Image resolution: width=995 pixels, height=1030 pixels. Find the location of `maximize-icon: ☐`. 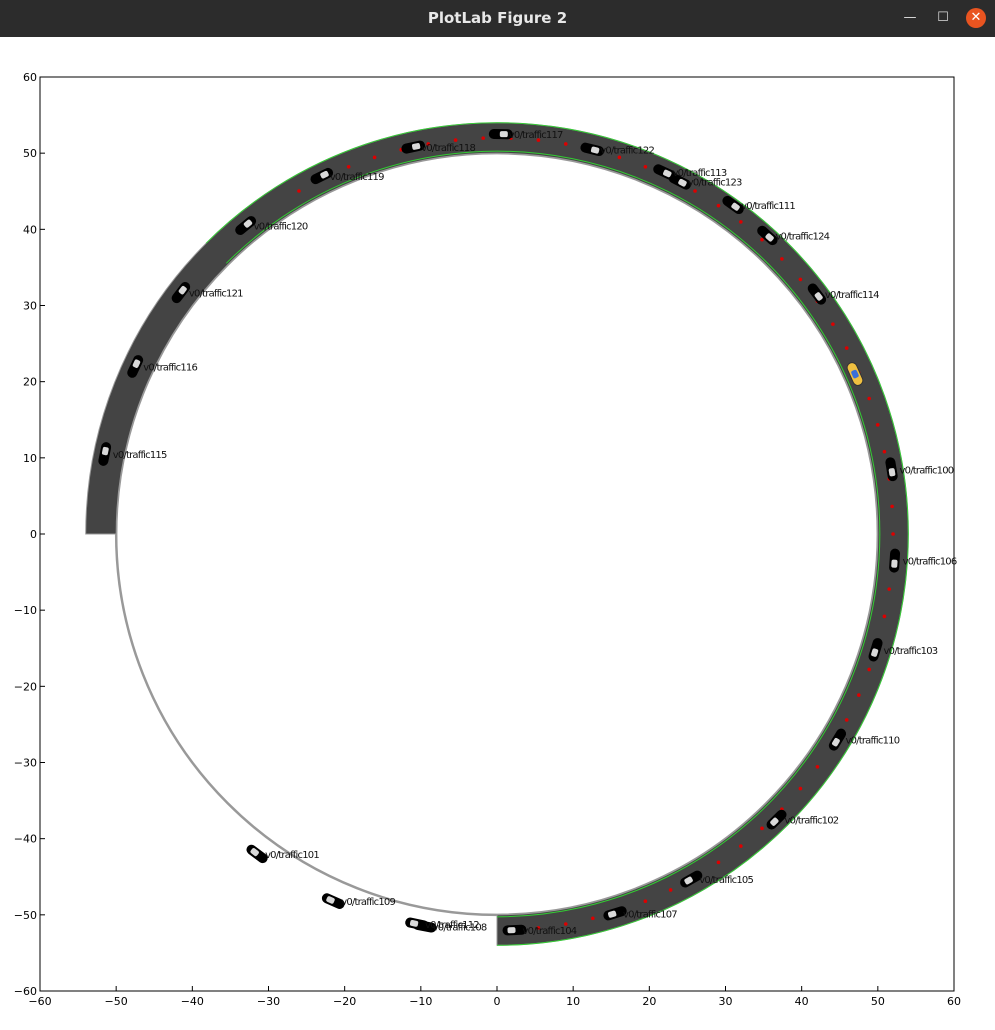

maximize-icon: ☐ is located at coordinates (943, 17).